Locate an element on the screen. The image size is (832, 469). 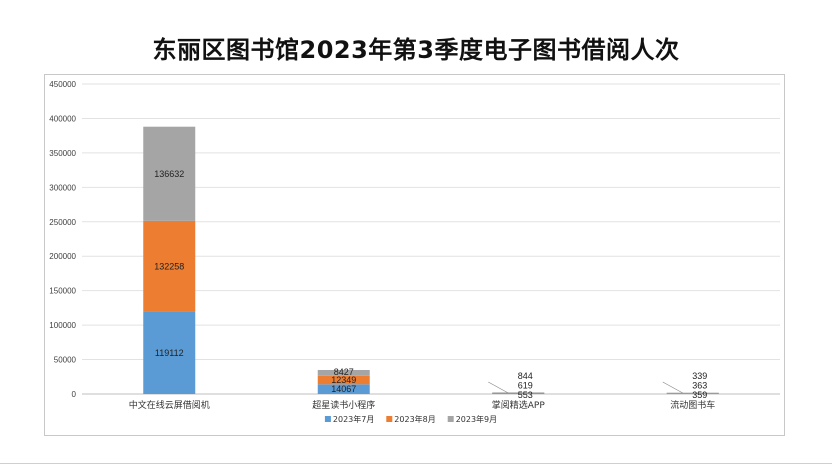
y-tick-label: 0 is located at coordinates (74, 394).